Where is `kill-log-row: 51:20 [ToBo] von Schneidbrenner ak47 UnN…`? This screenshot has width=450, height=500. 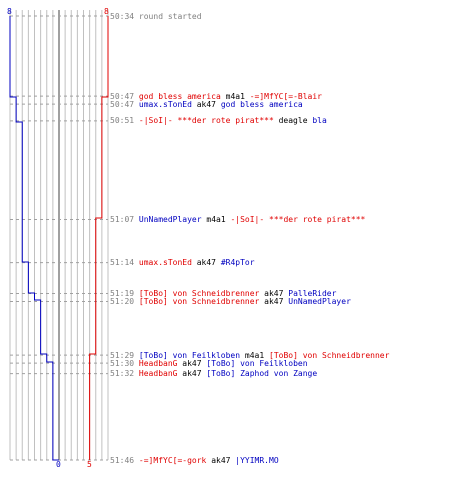
kill-log-row: 51:20 [ToBo] von Schneidbrenner ak47 UnN… is located at coordinates (230, 301).